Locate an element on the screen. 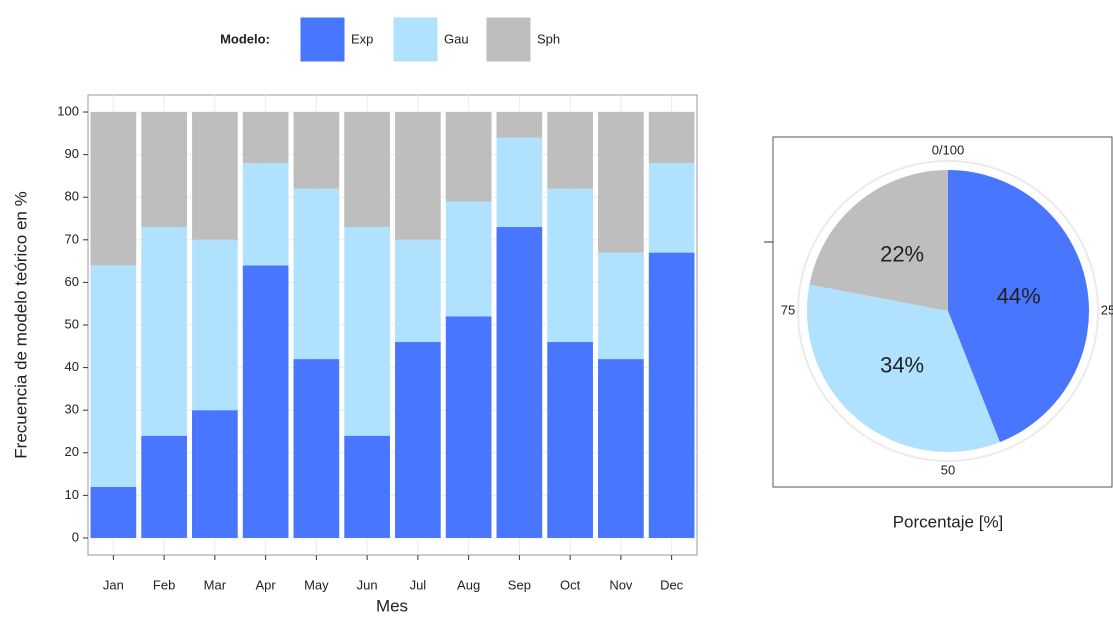 The height and width of the screenshot is (619, 1113). x-tick-label: Jan is located at coordinates (113, 584).